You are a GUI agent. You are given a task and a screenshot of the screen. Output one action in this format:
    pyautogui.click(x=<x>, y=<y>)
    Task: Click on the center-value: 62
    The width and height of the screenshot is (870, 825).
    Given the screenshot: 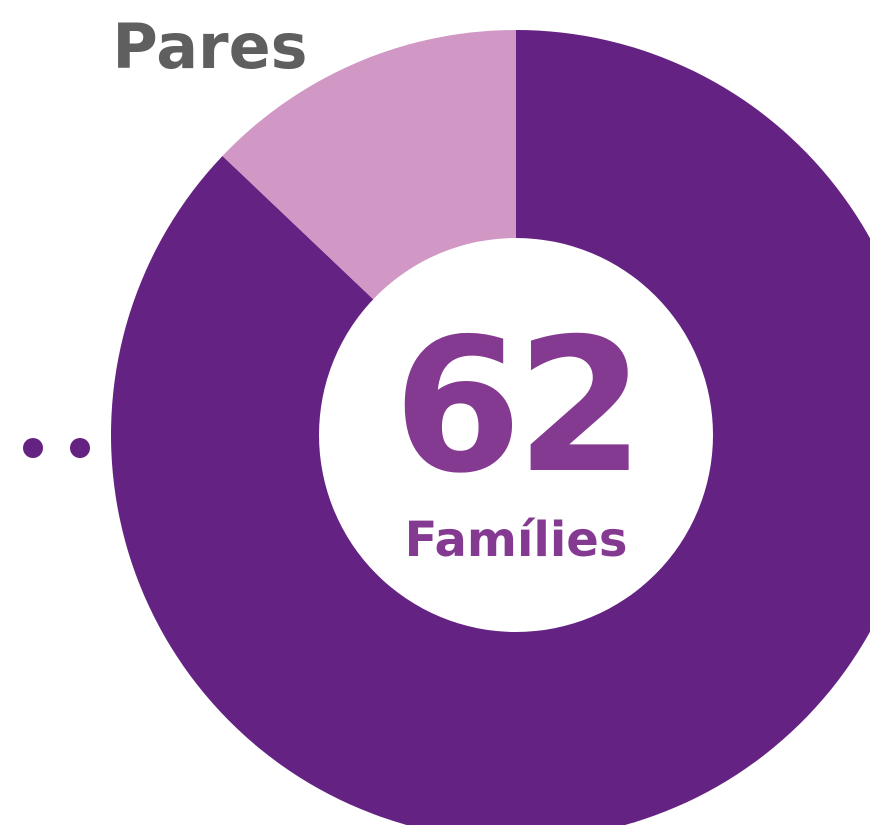 What is the action you would take?
    pyautogui.click(x=515, y=406)
    